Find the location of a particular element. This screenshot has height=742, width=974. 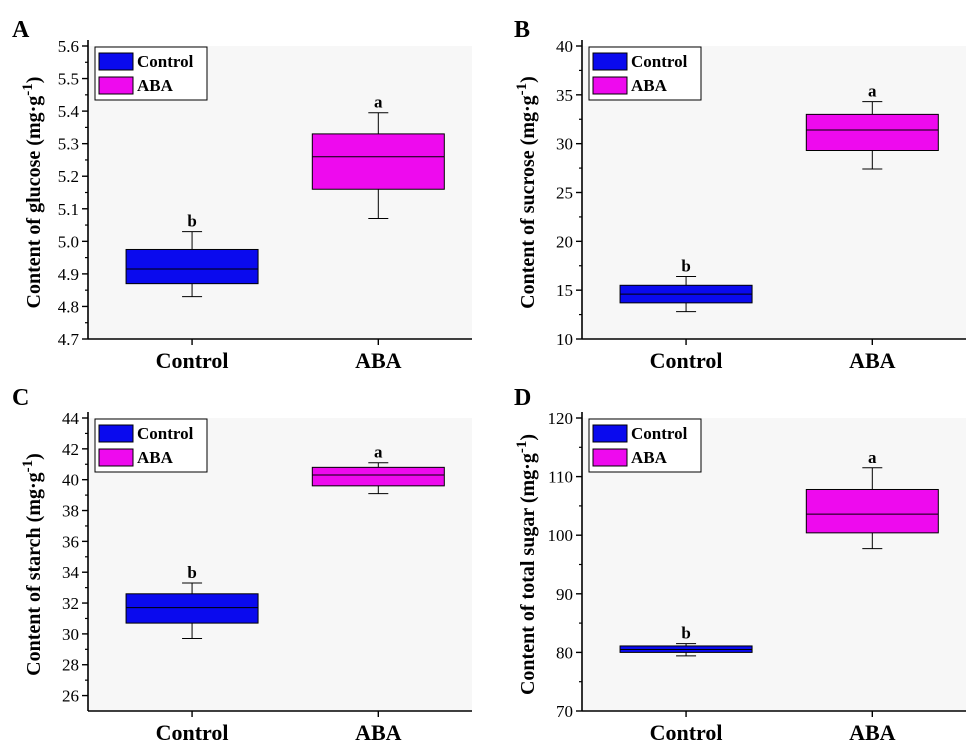

y-tick-label: 20 is located at coordinates (564, 241).